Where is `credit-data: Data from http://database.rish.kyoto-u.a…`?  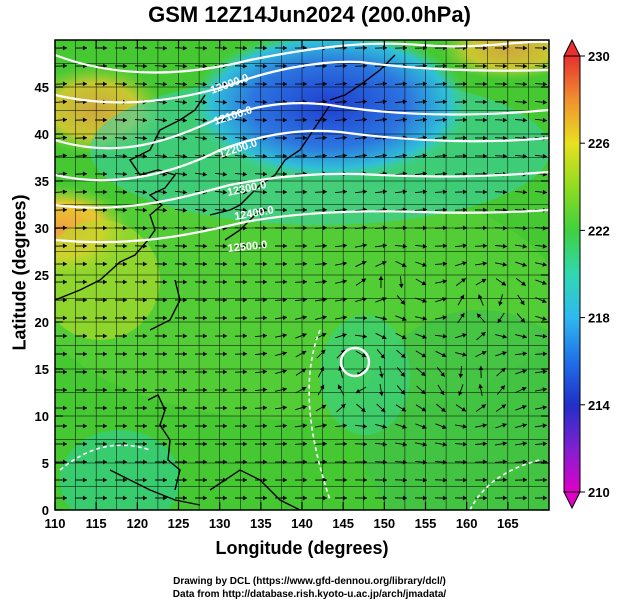
credit-data: Data from http://database.rish.kyoto-u.a… is located at coordinates (309, 594).